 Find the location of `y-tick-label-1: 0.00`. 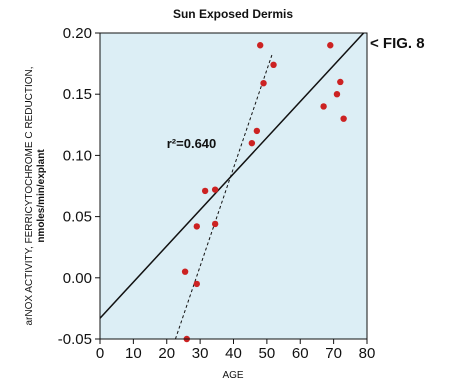

y-tick-label-1: 0.00 is located at coordinates (77, 278).